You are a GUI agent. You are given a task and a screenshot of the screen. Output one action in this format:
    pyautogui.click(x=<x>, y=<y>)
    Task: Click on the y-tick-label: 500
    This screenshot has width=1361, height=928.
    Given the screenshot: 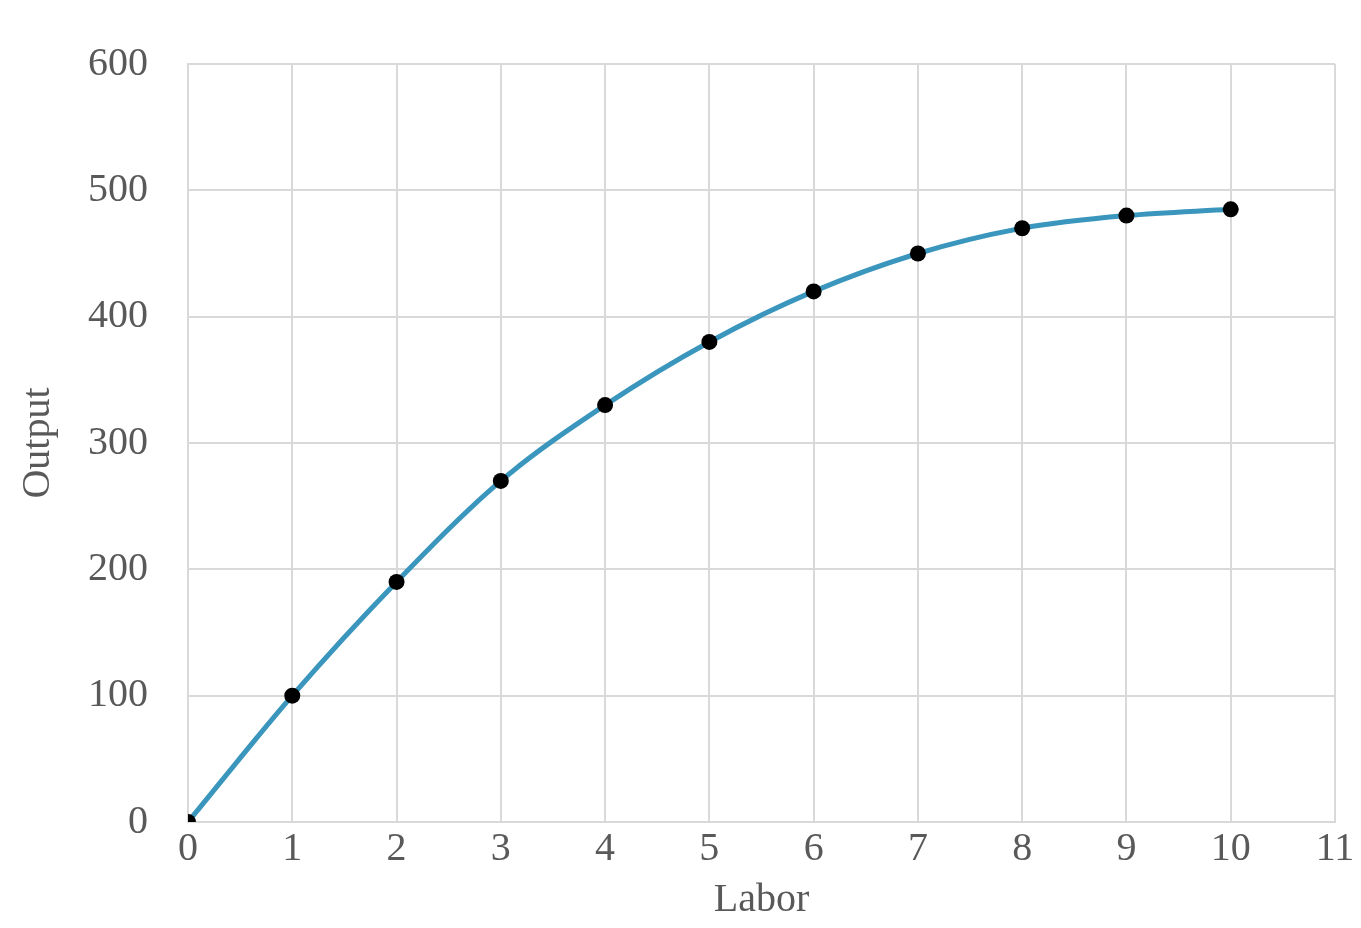 What is the action you would take?
    pyautogui.click(x=118, y=187)
    